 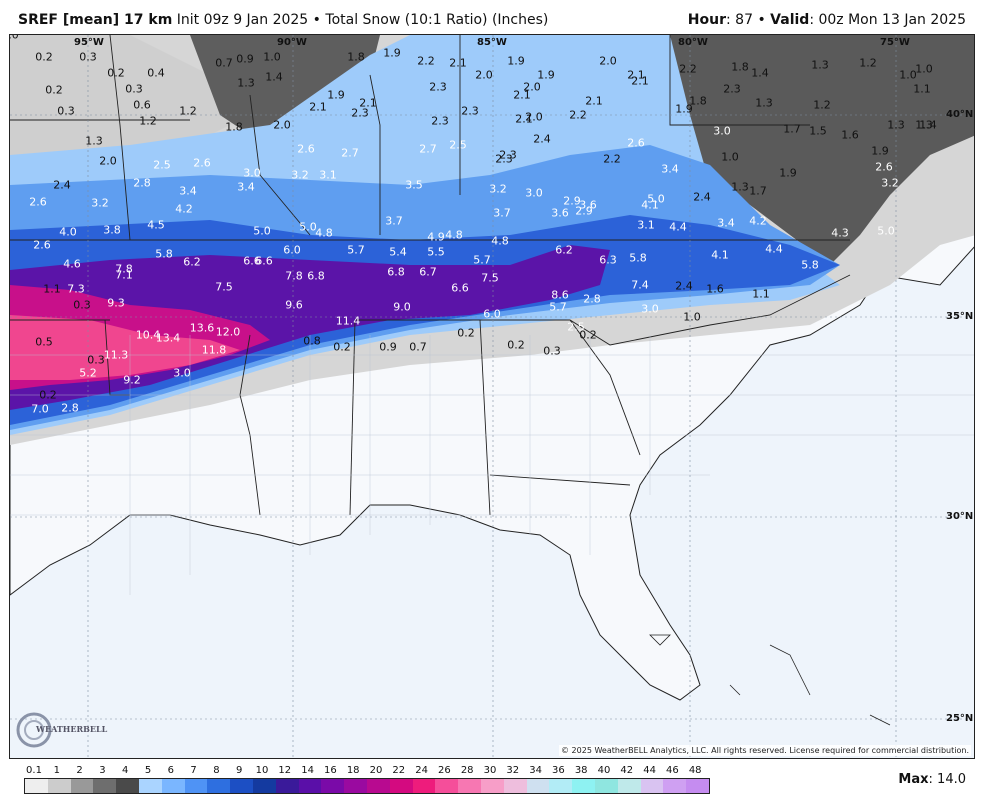 What do you see at coordinates (896, 125) in the screenshot?
I see `snowfall-value: 1.3` at bounding box center [896, 125].